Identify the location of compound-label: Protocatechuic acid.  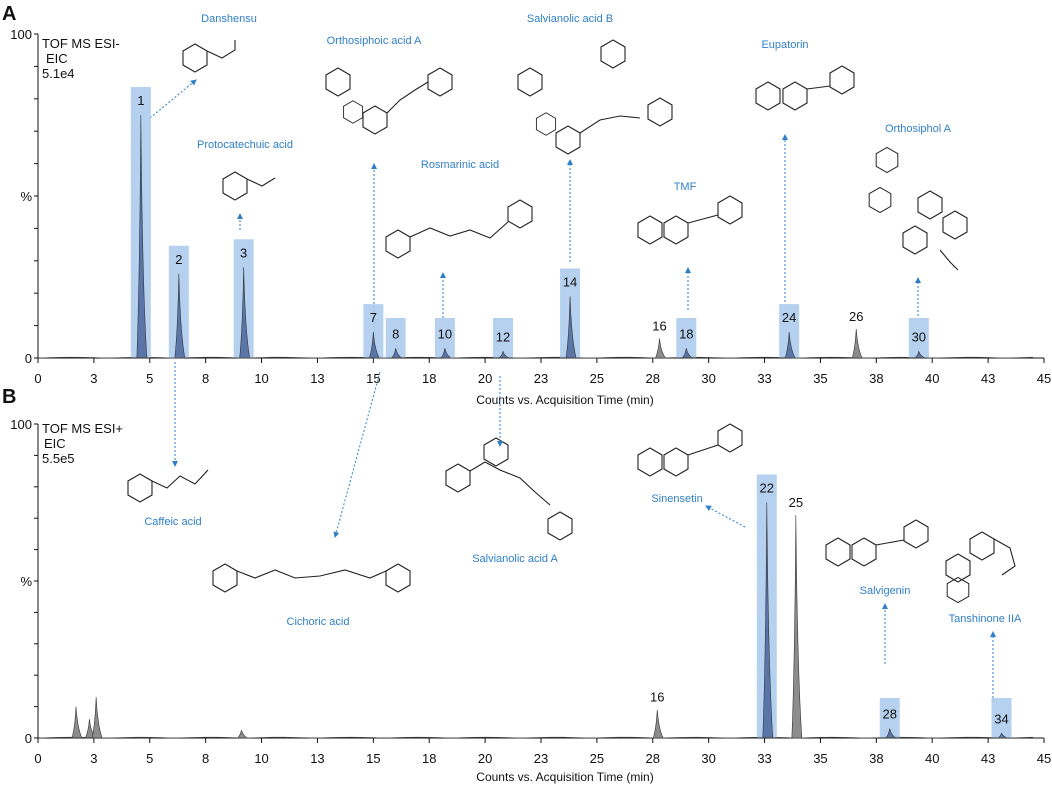
(245, 145).